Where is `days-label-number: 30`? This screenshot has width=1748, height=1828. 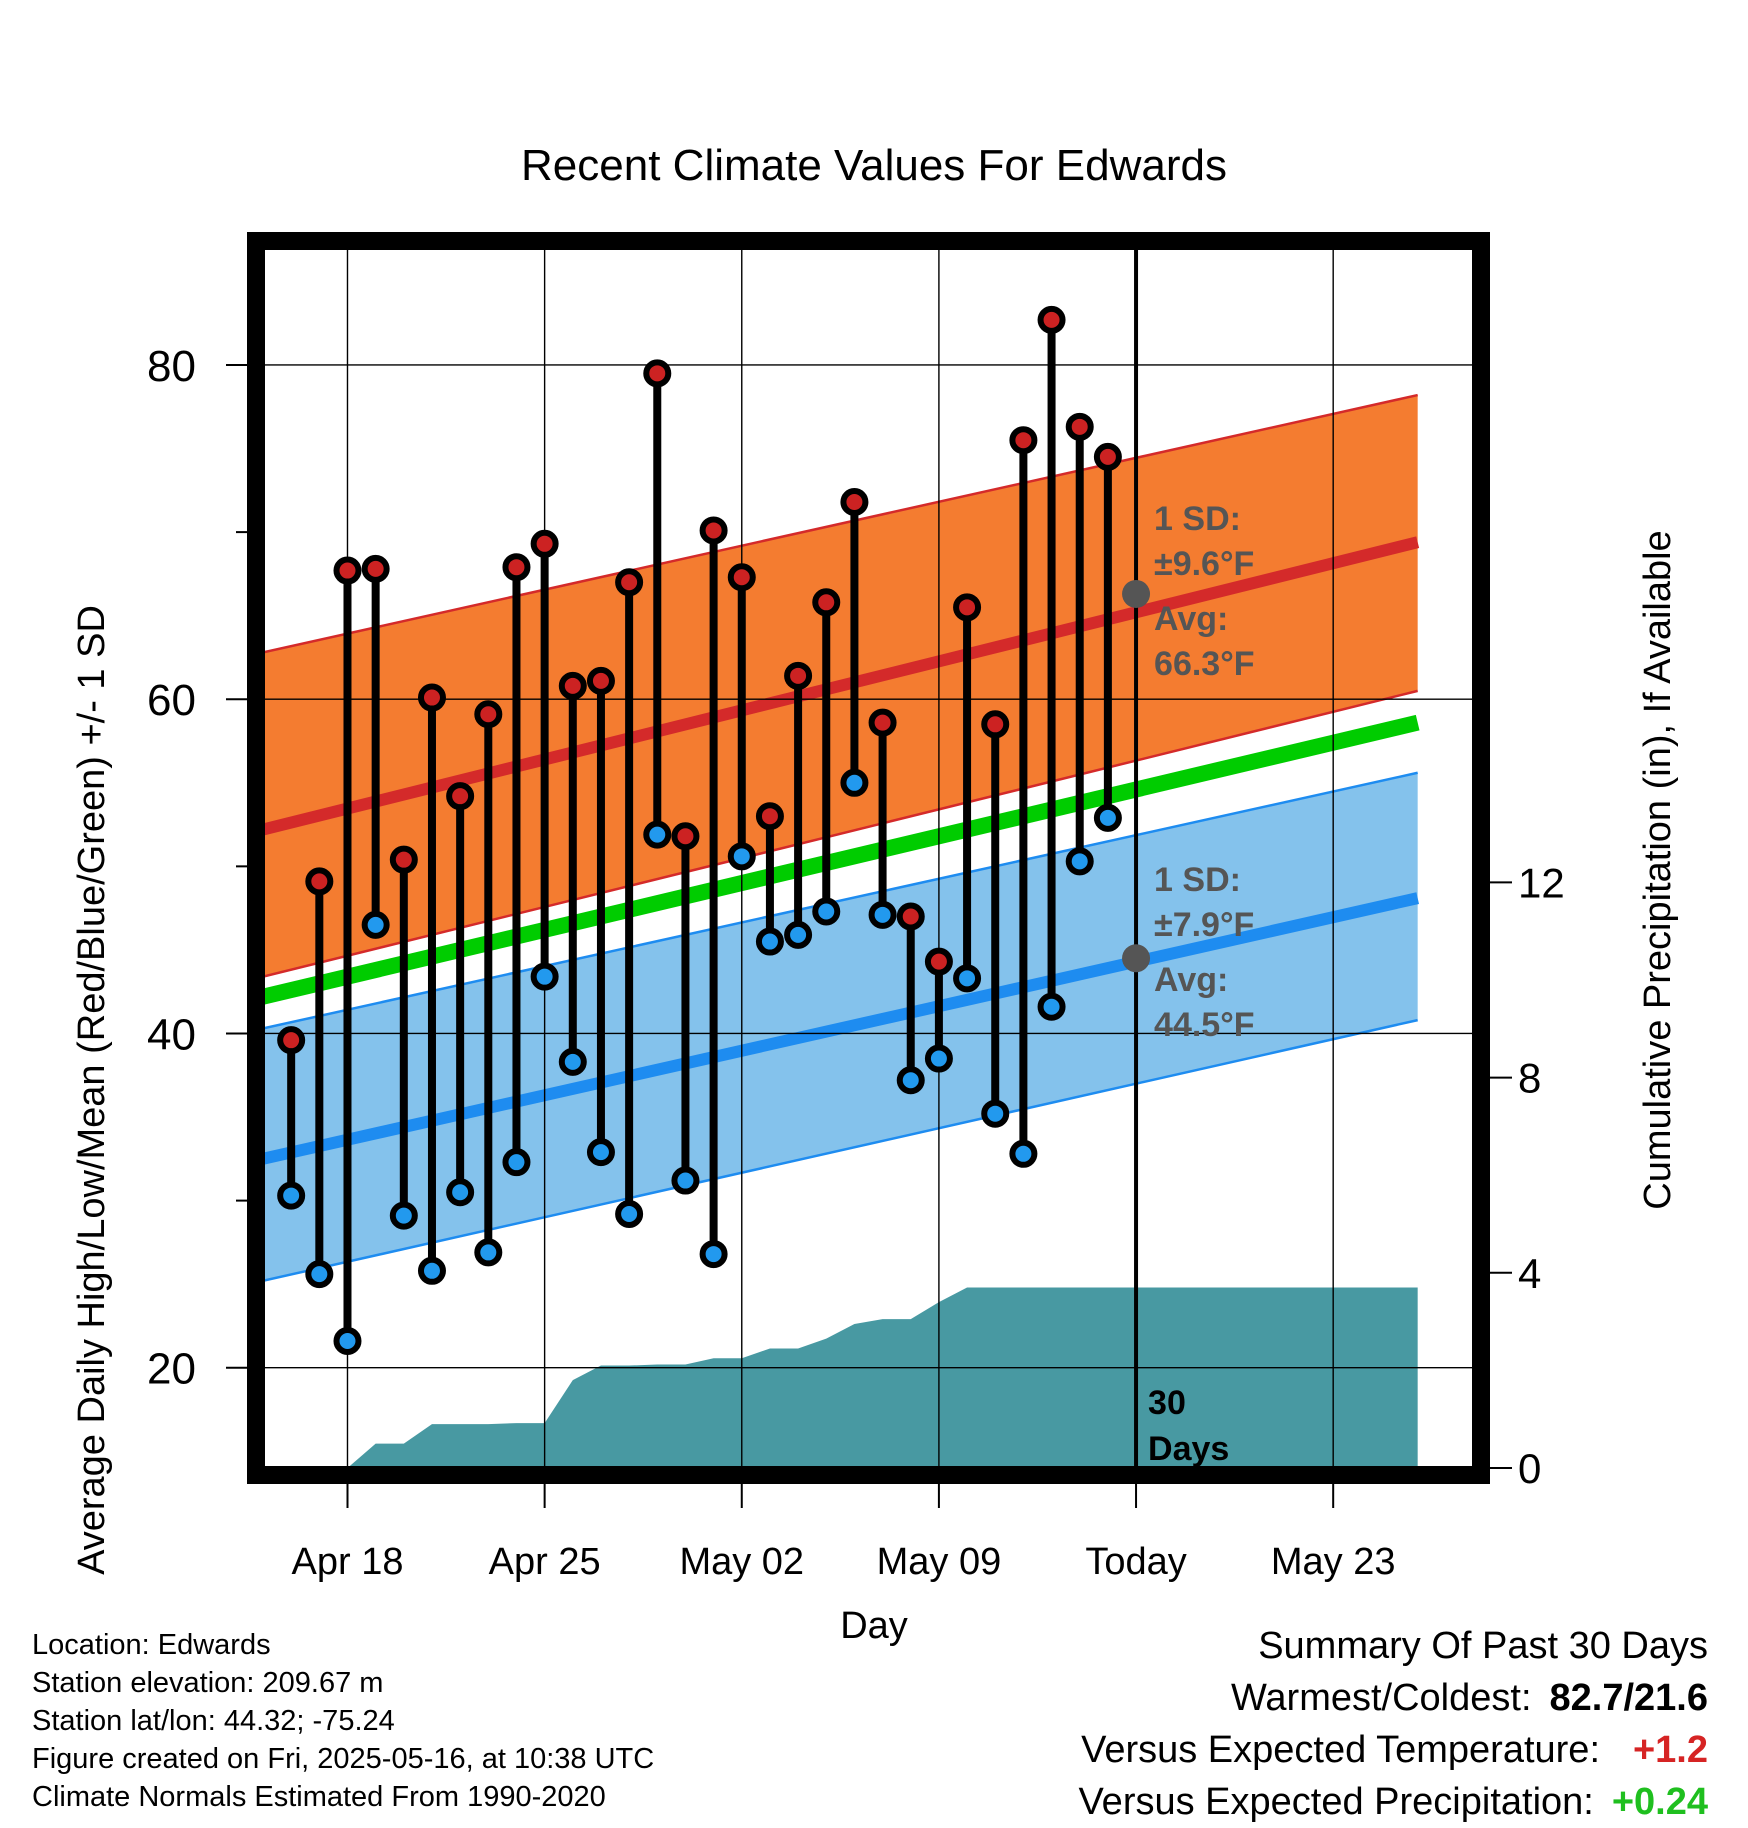
days-label-number: 30 is located at coordinates (1167, 1403).